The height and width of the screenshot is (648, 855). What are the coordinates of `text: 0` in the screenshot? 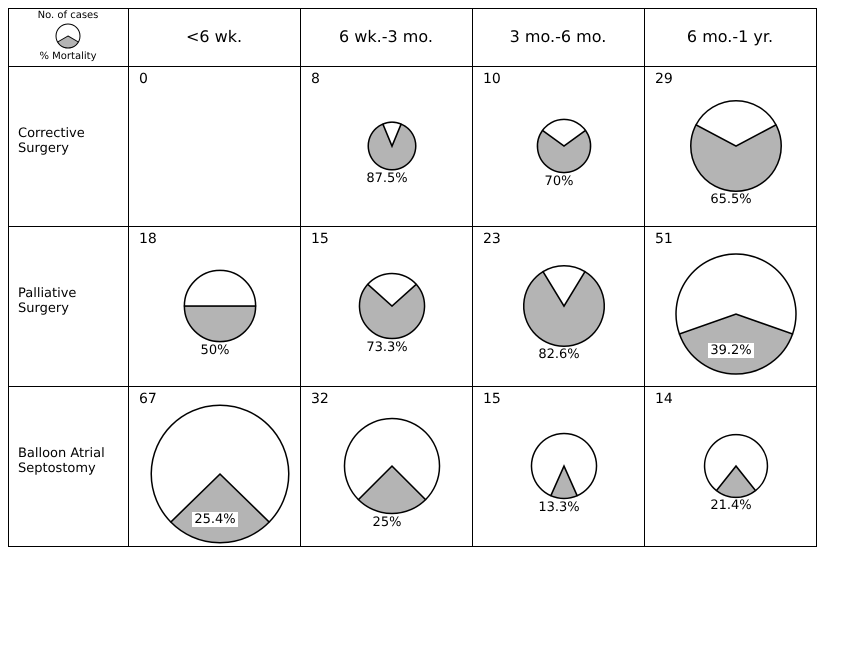 It's located at (143, 79).